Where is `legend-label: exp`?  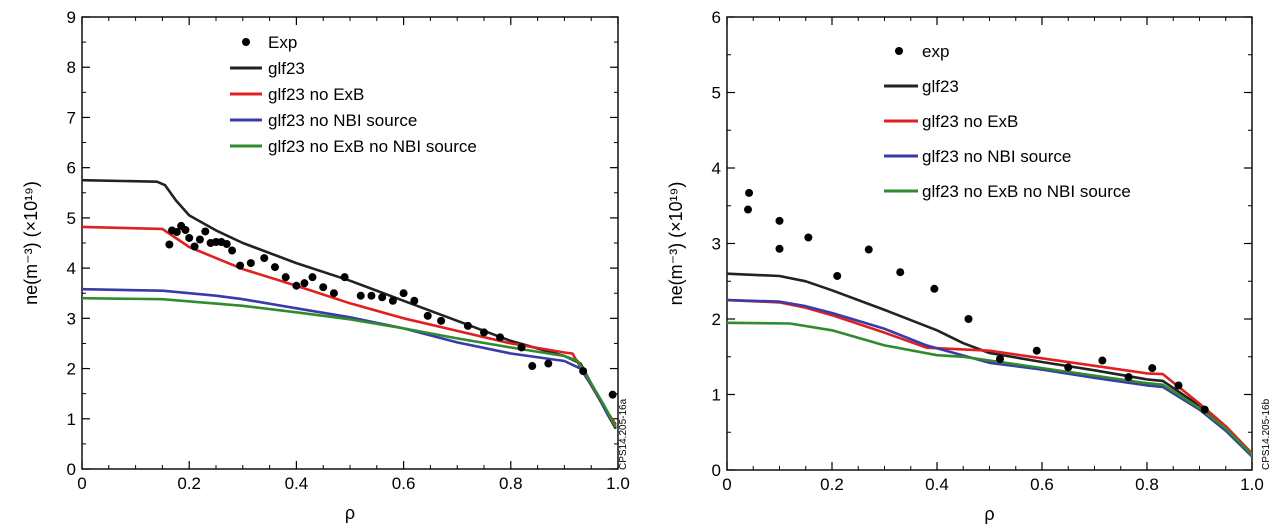
legend-label: exp is located at coordinates (935, 51).